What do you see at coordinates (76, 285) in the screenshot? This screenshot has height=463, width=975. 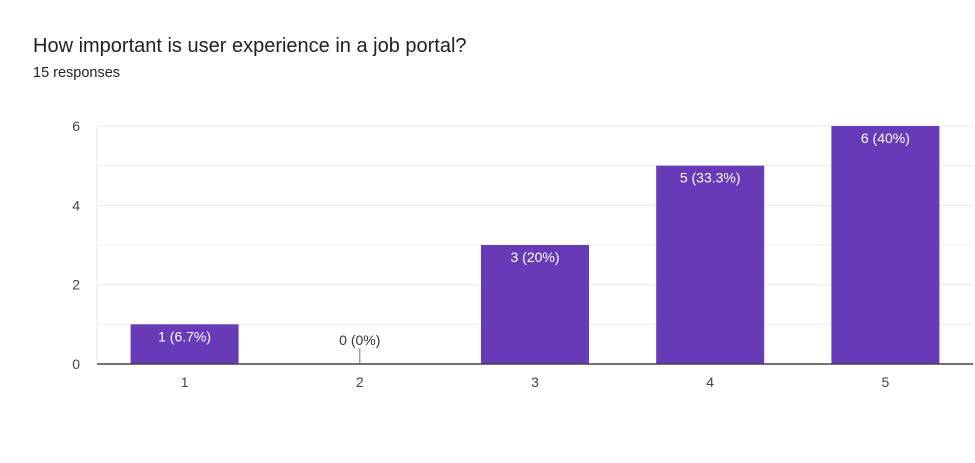 I see `y-tick-label: 2` at bounding box center [76, 285].